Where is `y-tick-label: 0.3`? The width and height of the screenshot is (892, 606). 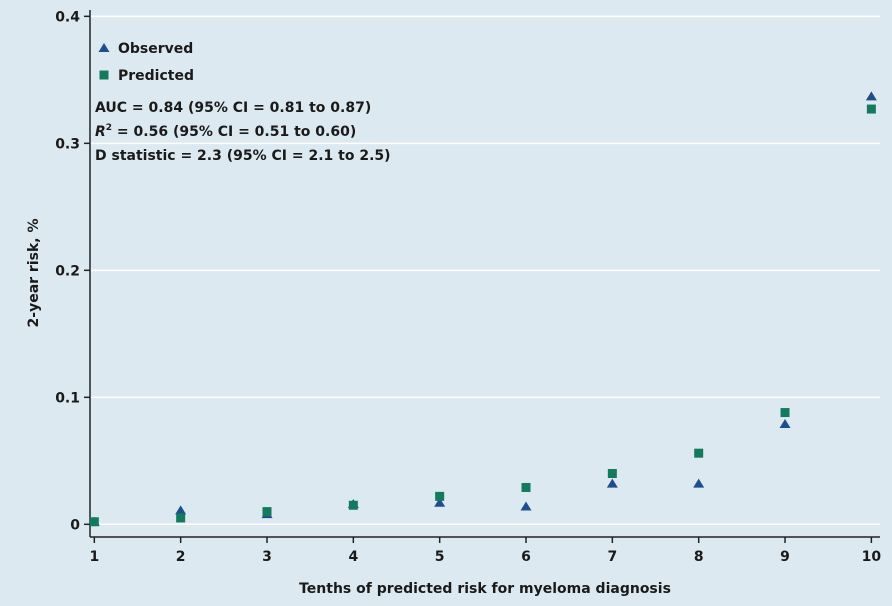 y-tick-label: 0.3 is located at coordinates (67, 144).